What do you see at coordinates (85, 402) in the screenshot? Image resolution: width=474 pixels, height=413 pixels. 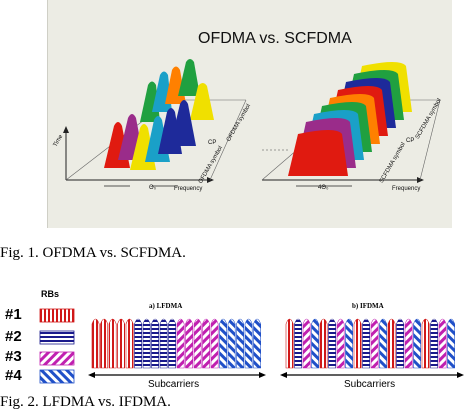 I see `figure-2-caption: Fig. 2. LFDMA vs. IFDMA.` at bounding box center [85, 402].